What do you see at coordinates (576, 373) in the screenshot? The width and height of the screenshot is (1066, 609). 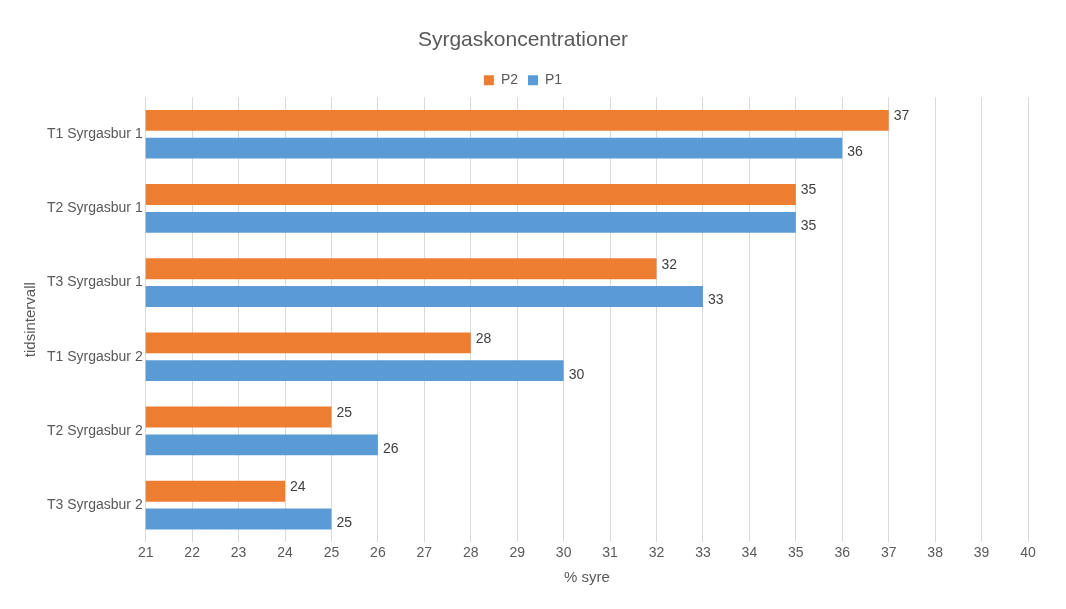 I see `data-label: 30` at bounding box center [576, 373].